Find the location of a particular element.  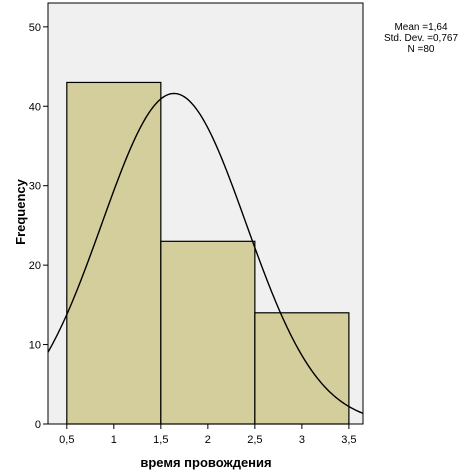

y-tick-label: 20 is located at coordinates (35, 266).